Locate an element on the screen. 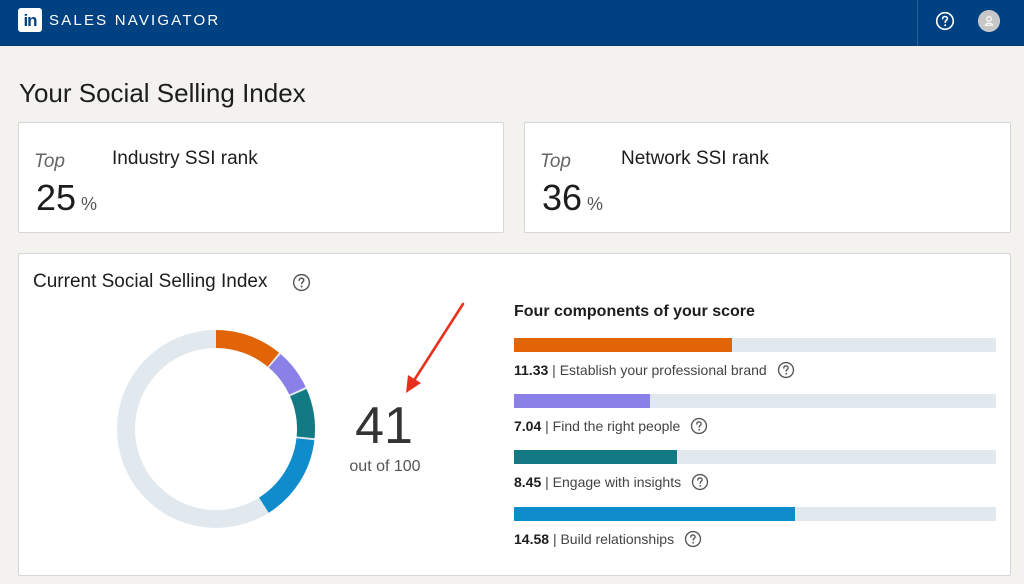 The height and width of the screenshot is (584, 1024). rank-title: Industry SSI rank is located at coordinates (185, 158).